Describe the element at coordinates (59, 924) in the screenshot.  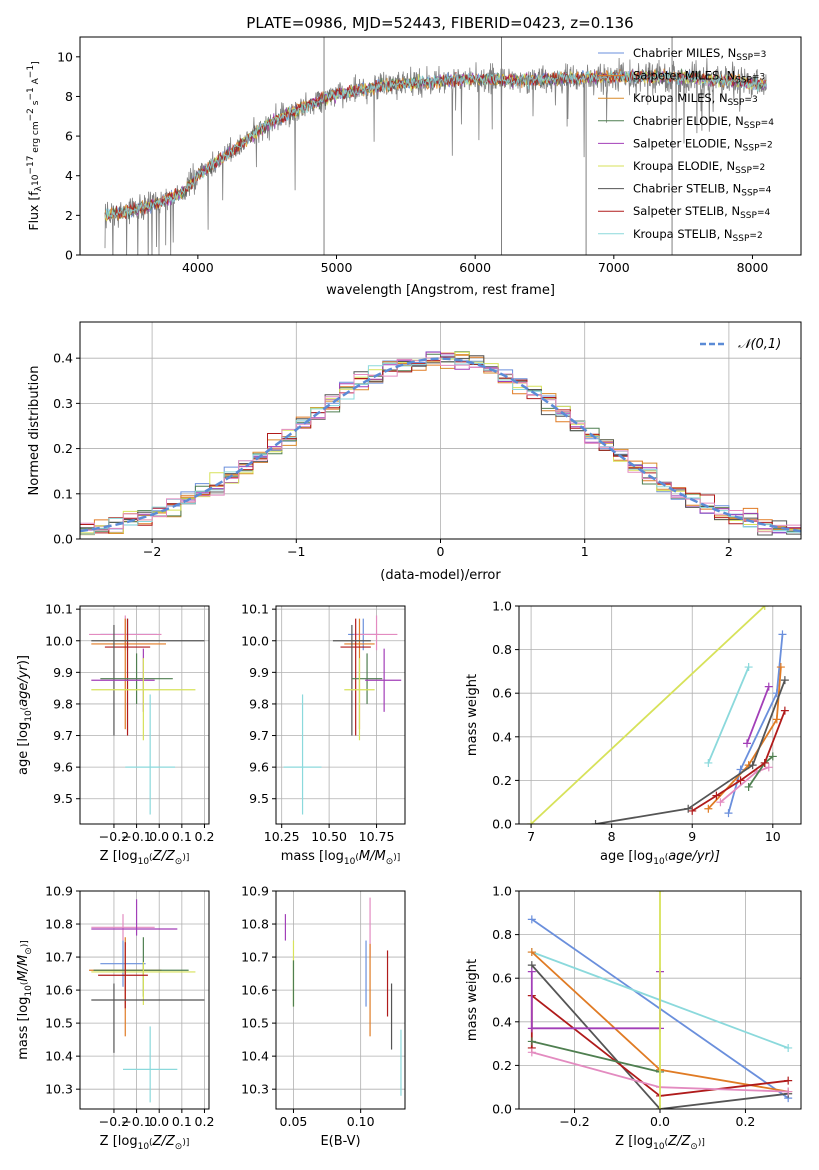
I see `y-tick-label: 10.8` at that location.